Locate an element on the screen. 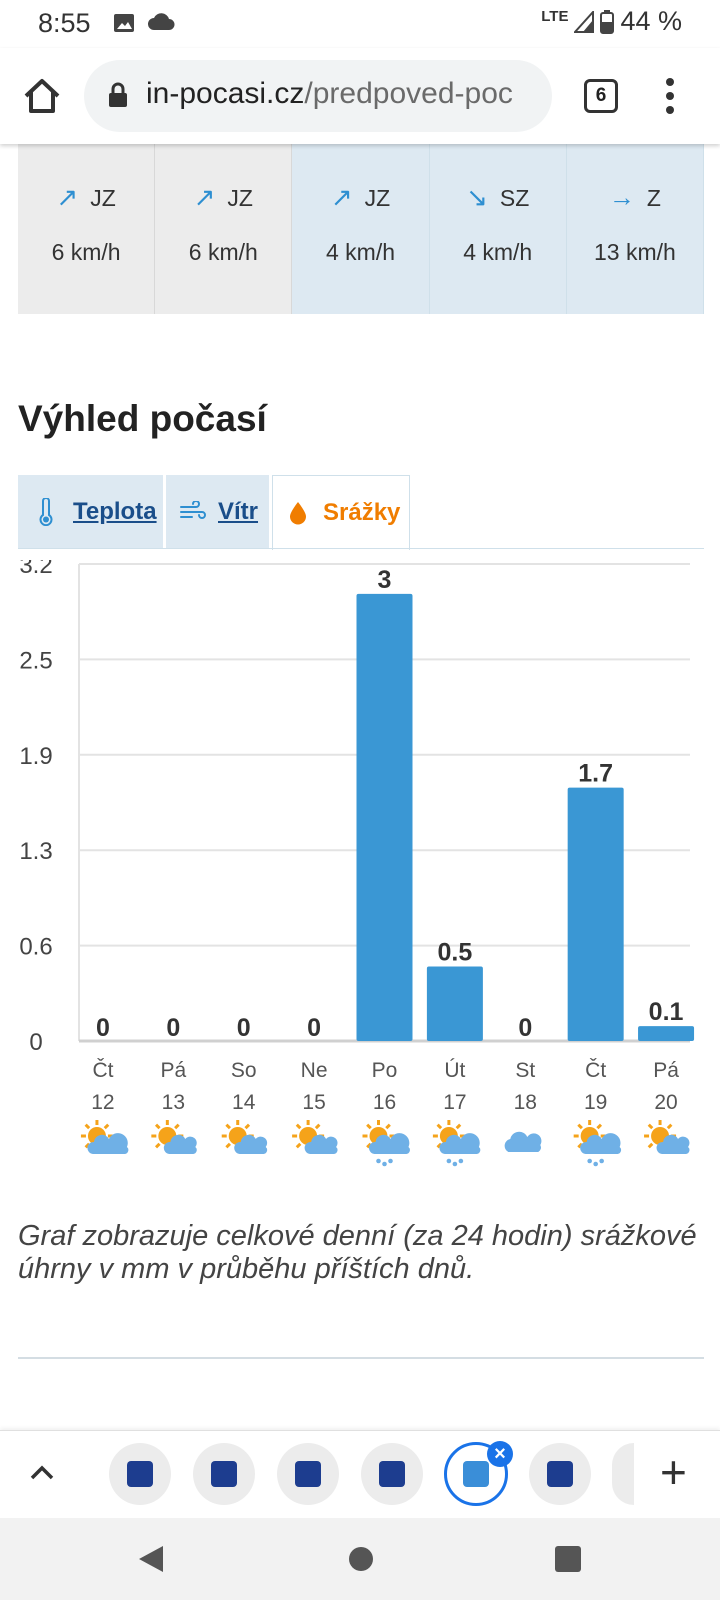 The width and height of the screenshot is (720, 1600). url-text: in-pocasi.cz/predpoved-poc is located at coordinates (329, 94).